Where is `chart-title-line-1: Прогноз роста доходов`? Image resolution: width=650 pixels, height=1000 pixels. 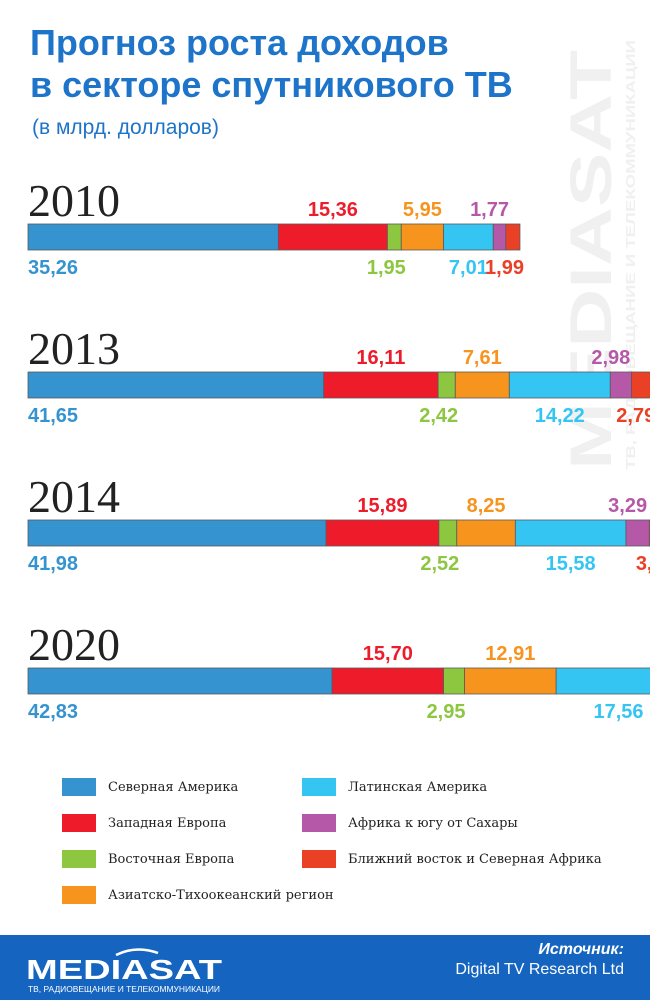
chart-title-line-1: Прогноз роста доходов is located at coordinates (239, 42).